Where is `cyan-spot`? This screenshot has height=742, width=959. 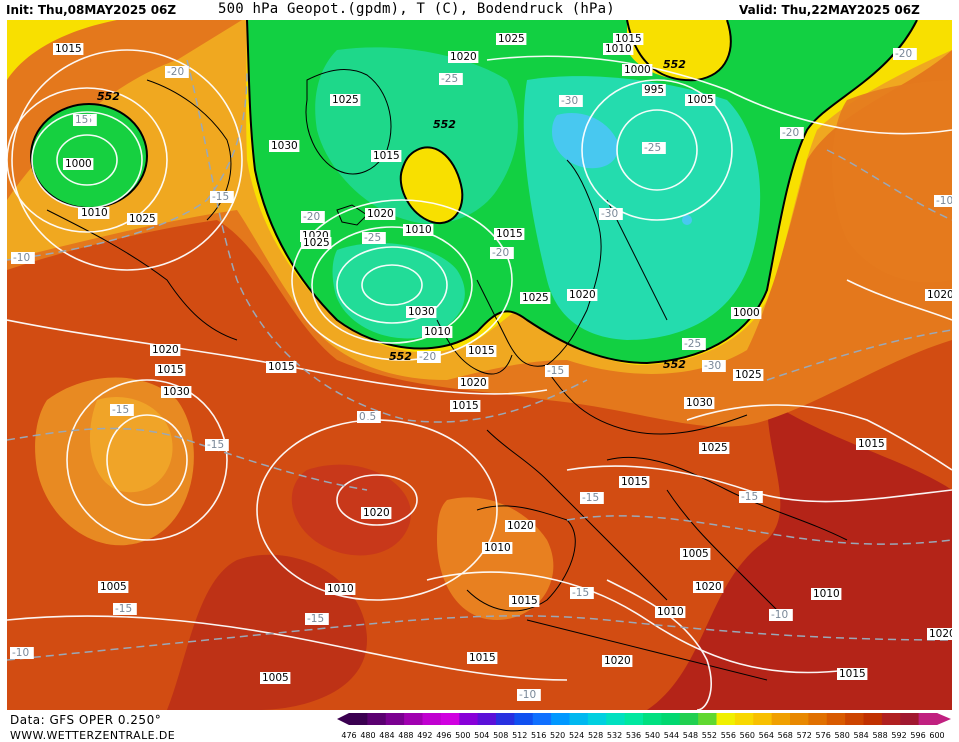
cyan-spot is located at coordinates (687, 220).